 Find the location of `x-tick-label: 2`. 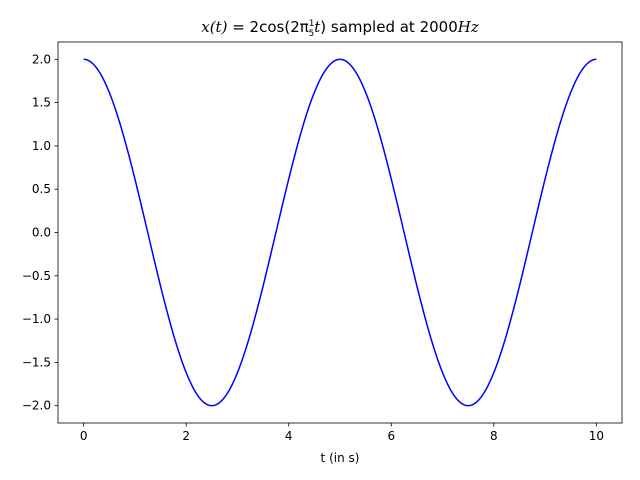

x-tick-label: 2 is located at coordinates (186, 436).